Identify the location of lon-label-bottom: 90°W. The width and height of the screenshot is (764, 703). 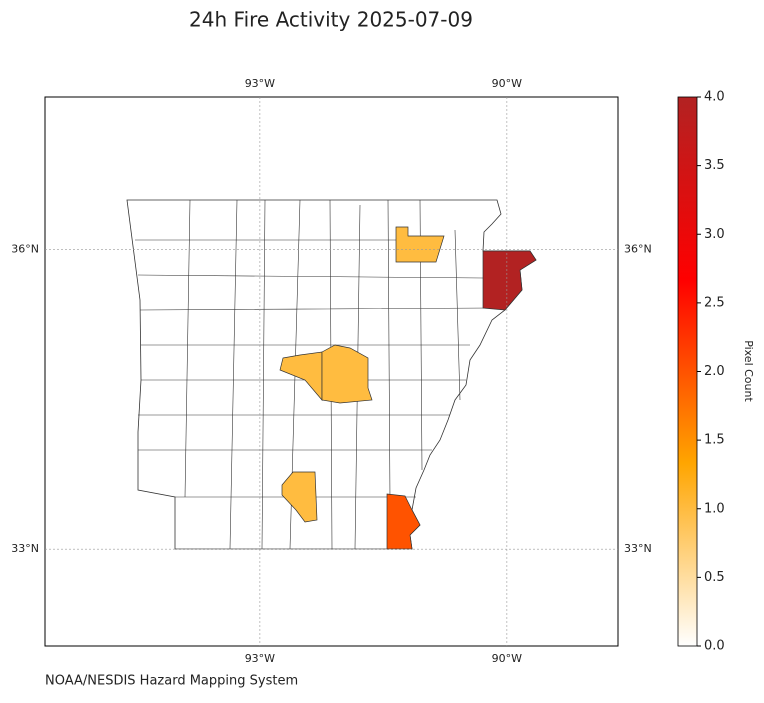
(507, 658).